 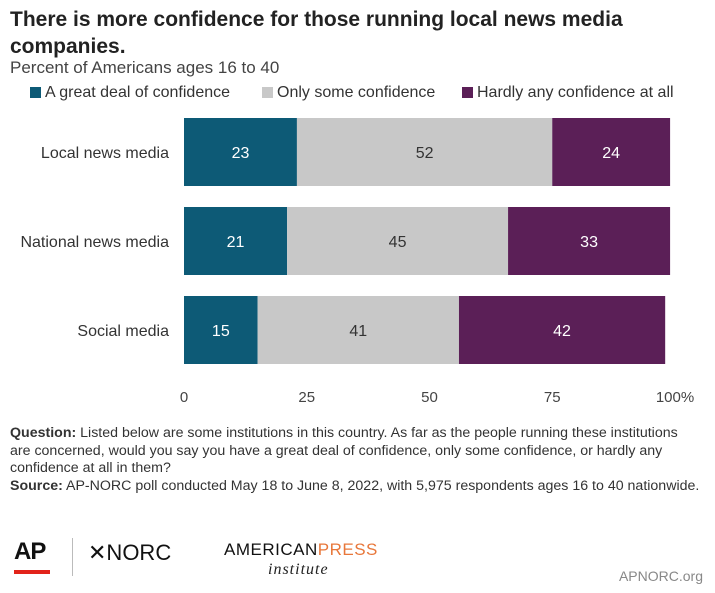 I want to click on norc-logo: ✕NORC, so click(x=130, y=552).